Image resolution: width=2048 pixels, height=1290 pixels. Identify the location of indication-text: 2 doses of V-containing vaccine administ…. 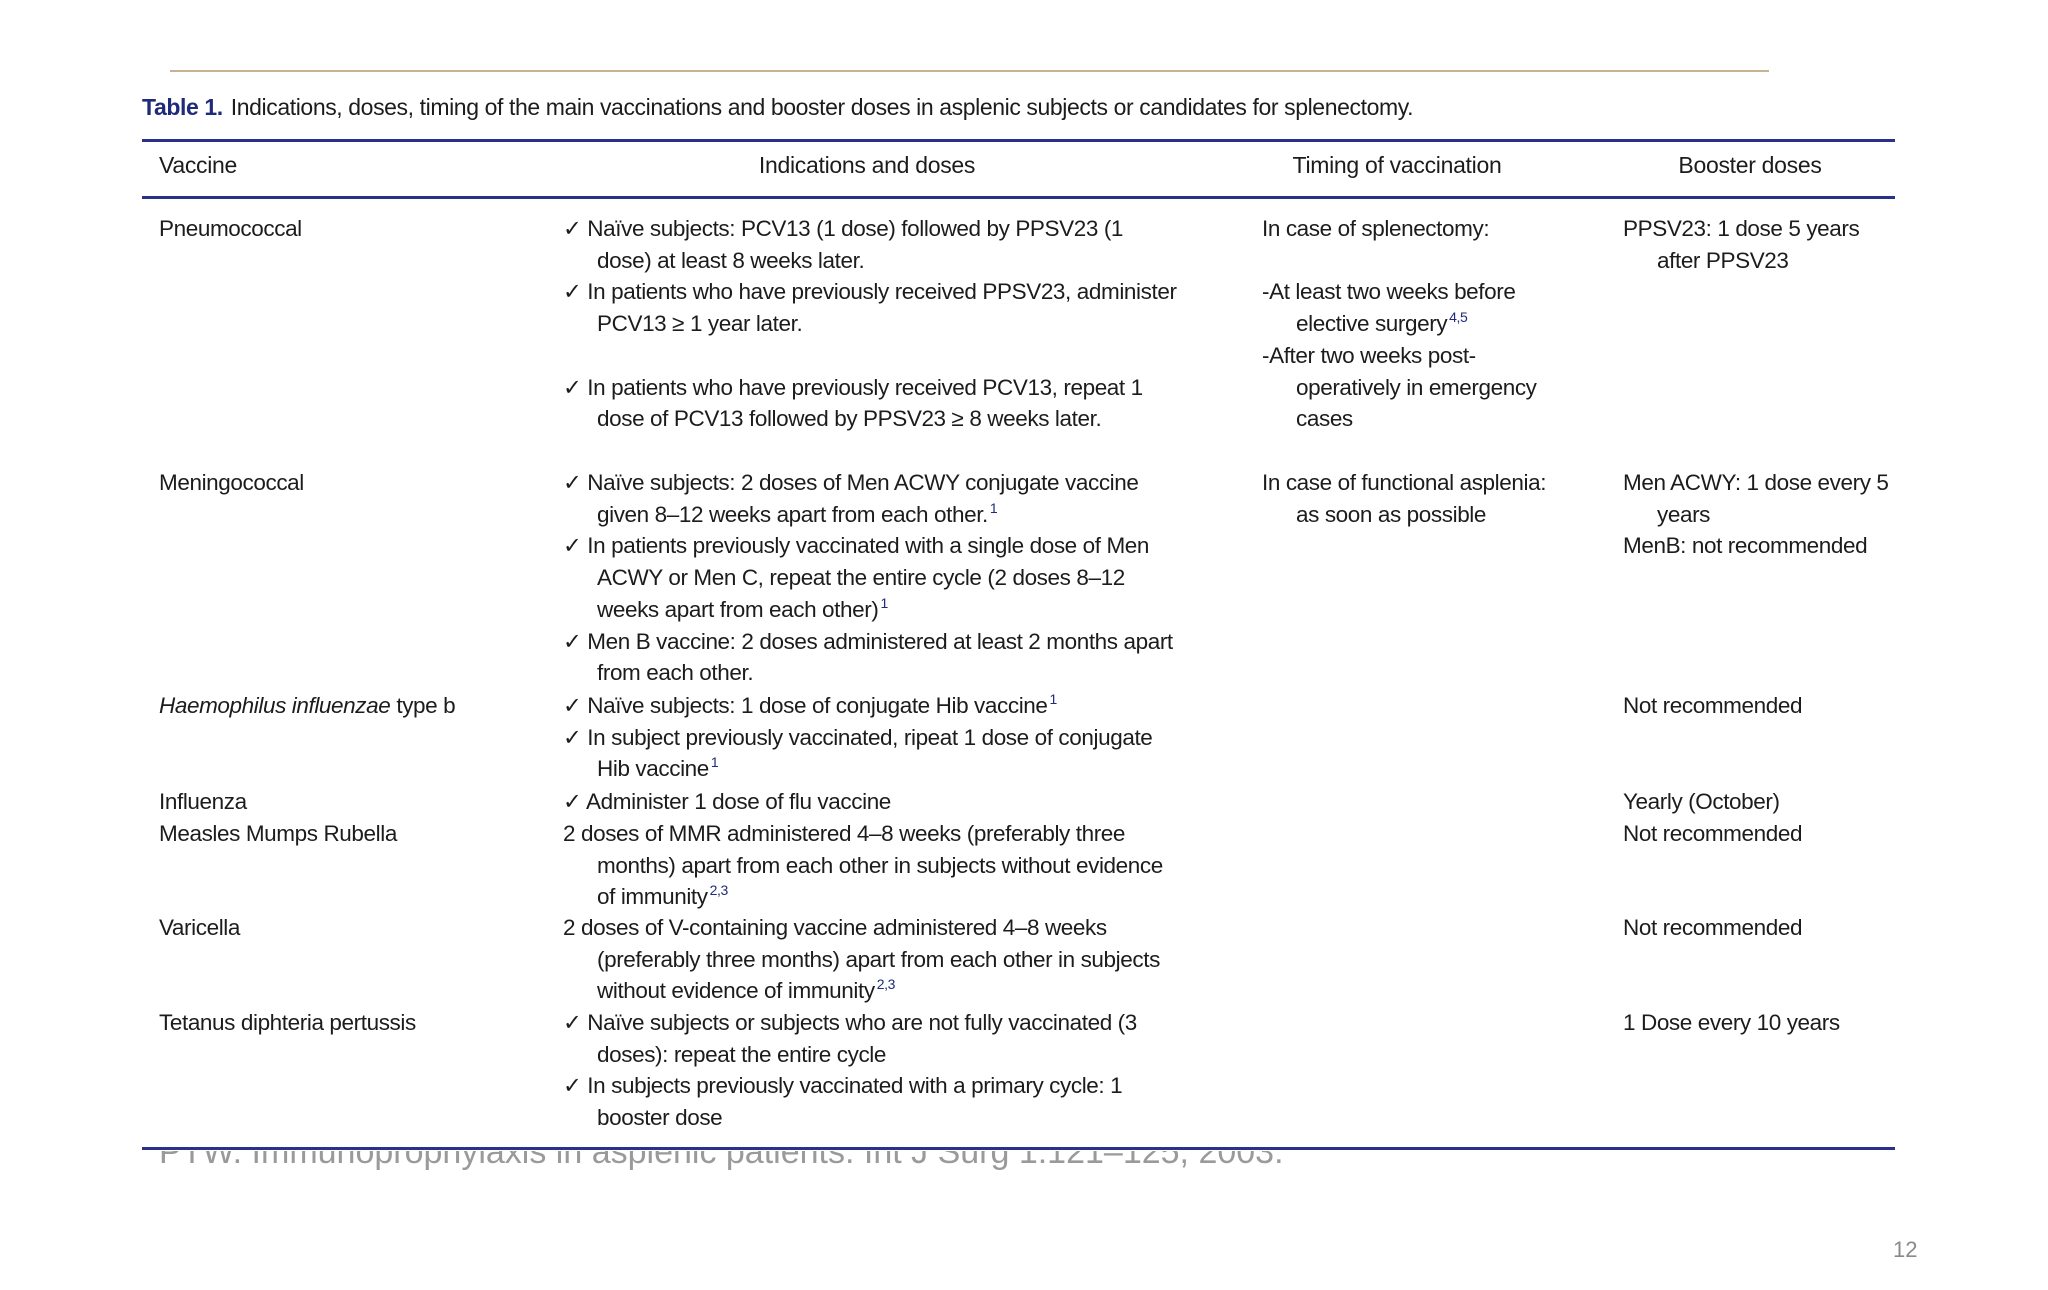
(861, 959).